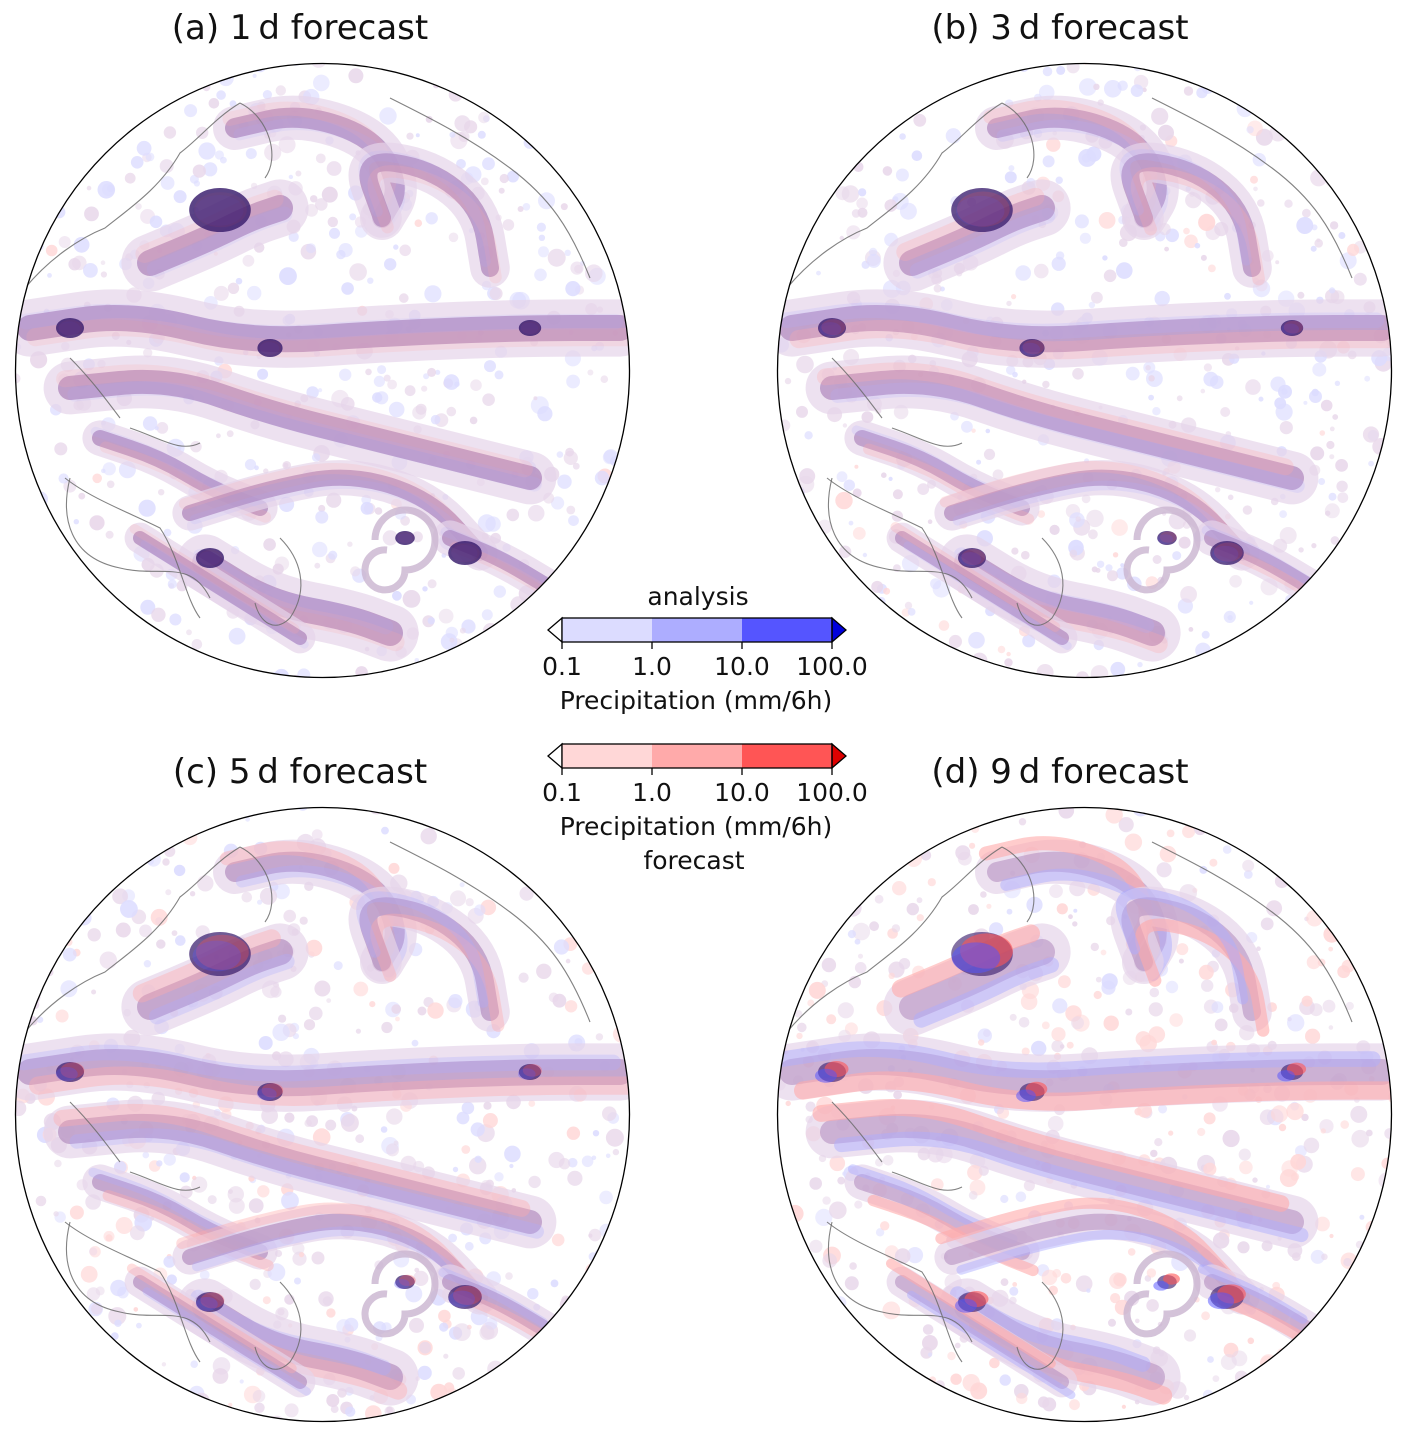 Image resolution: width=1406 pixels, height=1437 pixels. Describe the element at coordinates (652, 666) in the screenshot. I see `analysis-tick-1: 1.0` at that location.